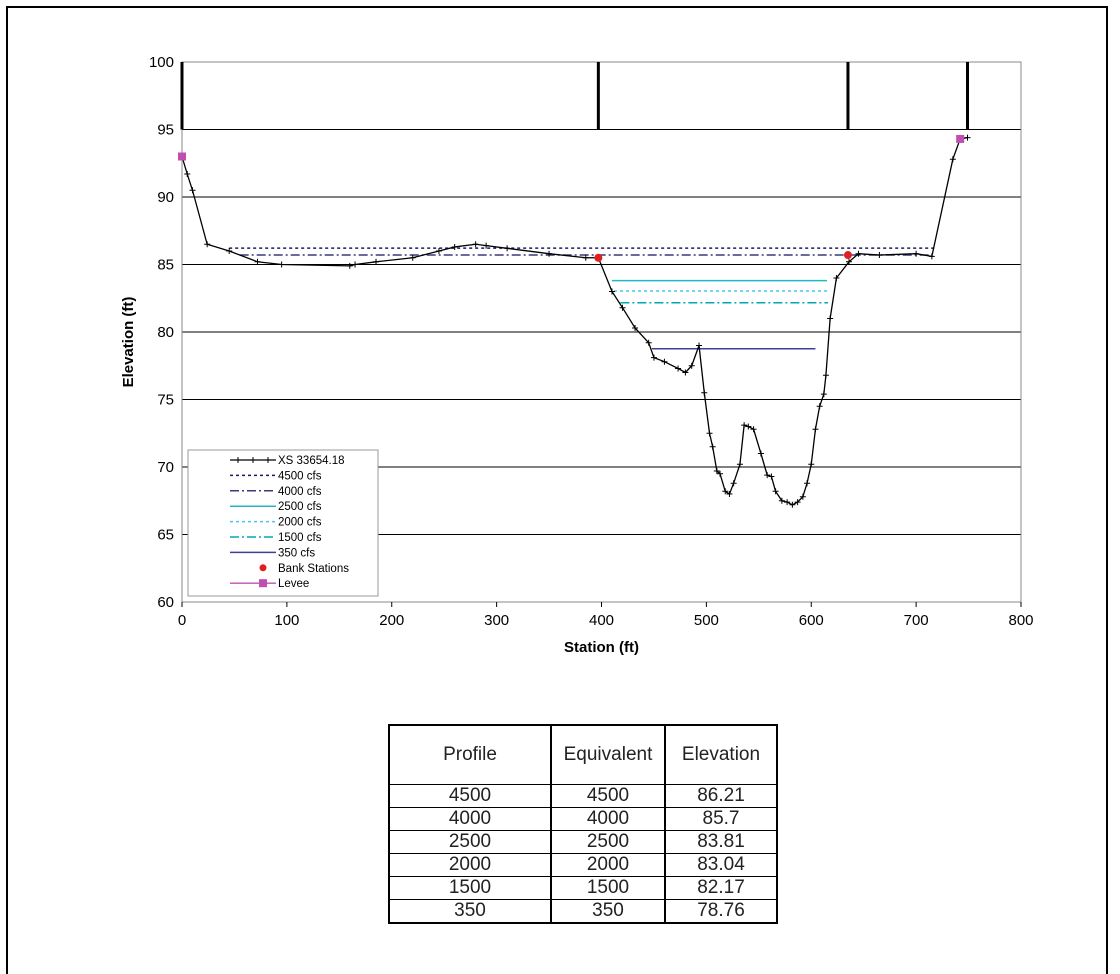 The image size is (1120, 974). I want to click on x-tick-label: 600, so click(811, 620).